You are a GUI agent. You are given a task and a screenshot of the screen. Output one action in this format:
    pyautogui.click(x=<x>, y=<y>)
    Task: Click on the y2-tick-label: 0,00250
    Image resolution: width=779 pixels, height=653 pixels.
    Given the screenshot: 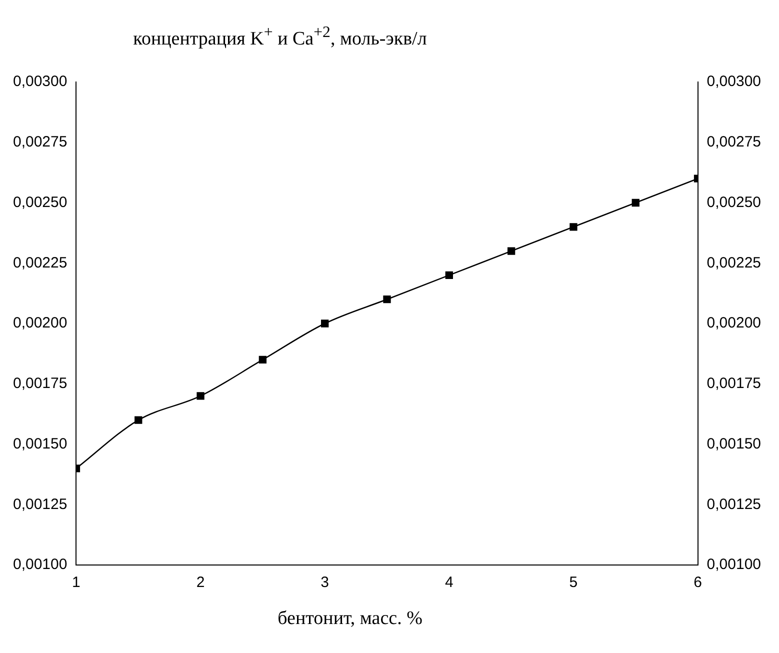 What is the action you would take?
    pyautogui.click(x=734, y=202)
    